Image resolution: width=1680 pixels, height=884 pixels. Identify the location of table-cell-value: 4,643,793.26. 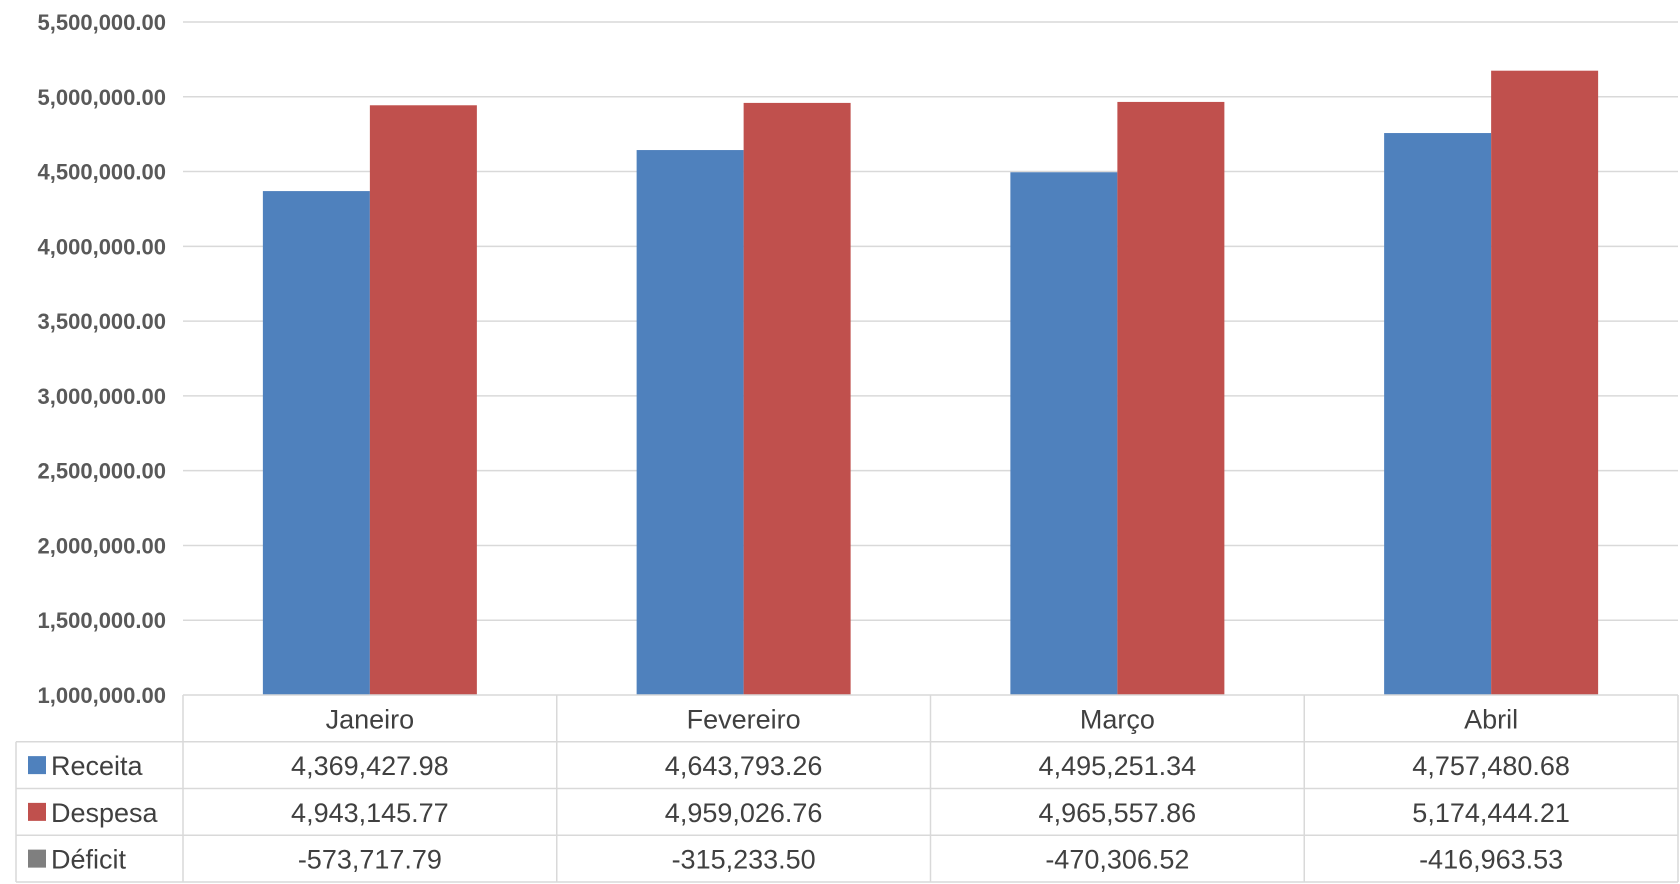
(744, 766).